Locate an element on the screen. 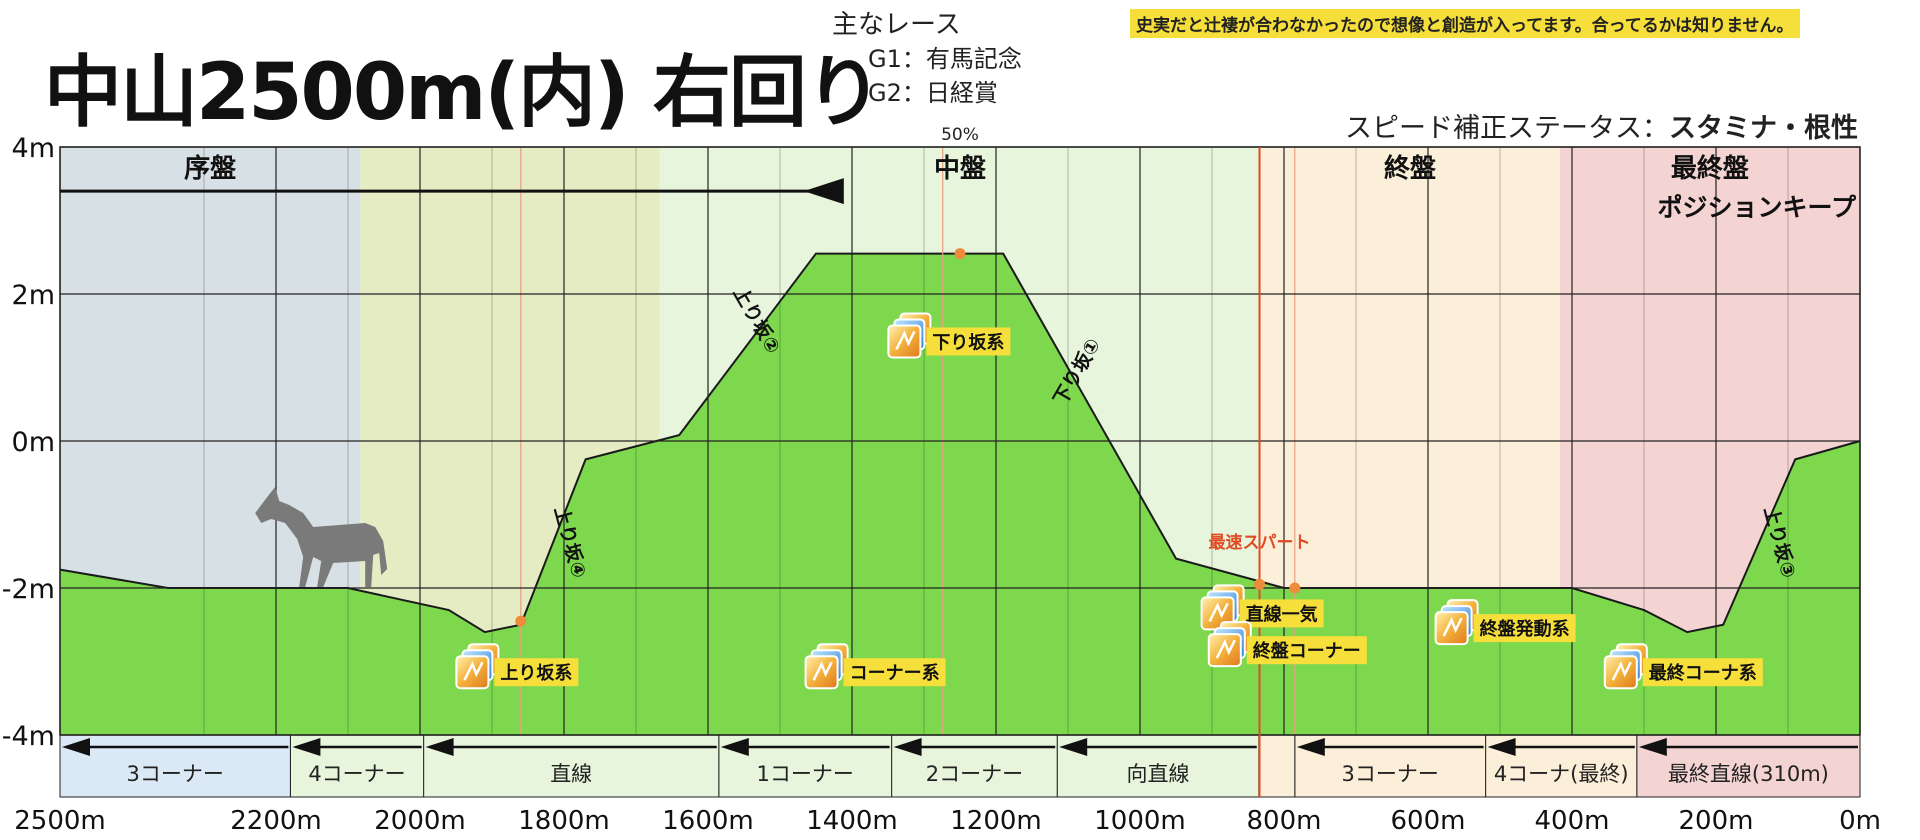 Image resolution: width=1920 pixels, height=840 pixels. status-value: スタミナ・根性 is located at coordinates (1763, 128).